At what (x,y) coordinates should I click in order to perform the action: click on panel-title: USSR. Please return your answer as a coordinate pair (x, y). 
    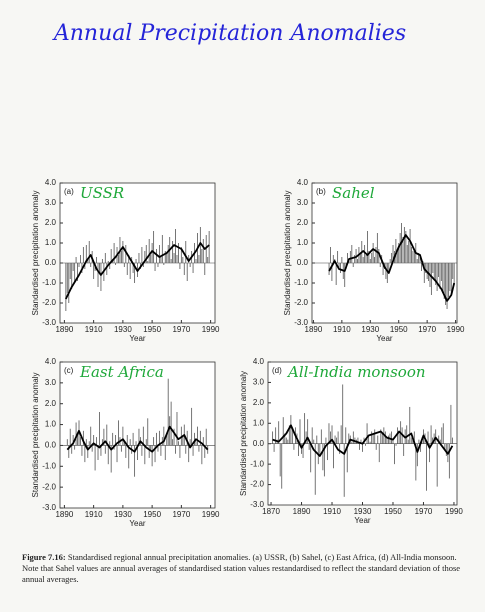
    Looking at the image, I should click on (102, 193).